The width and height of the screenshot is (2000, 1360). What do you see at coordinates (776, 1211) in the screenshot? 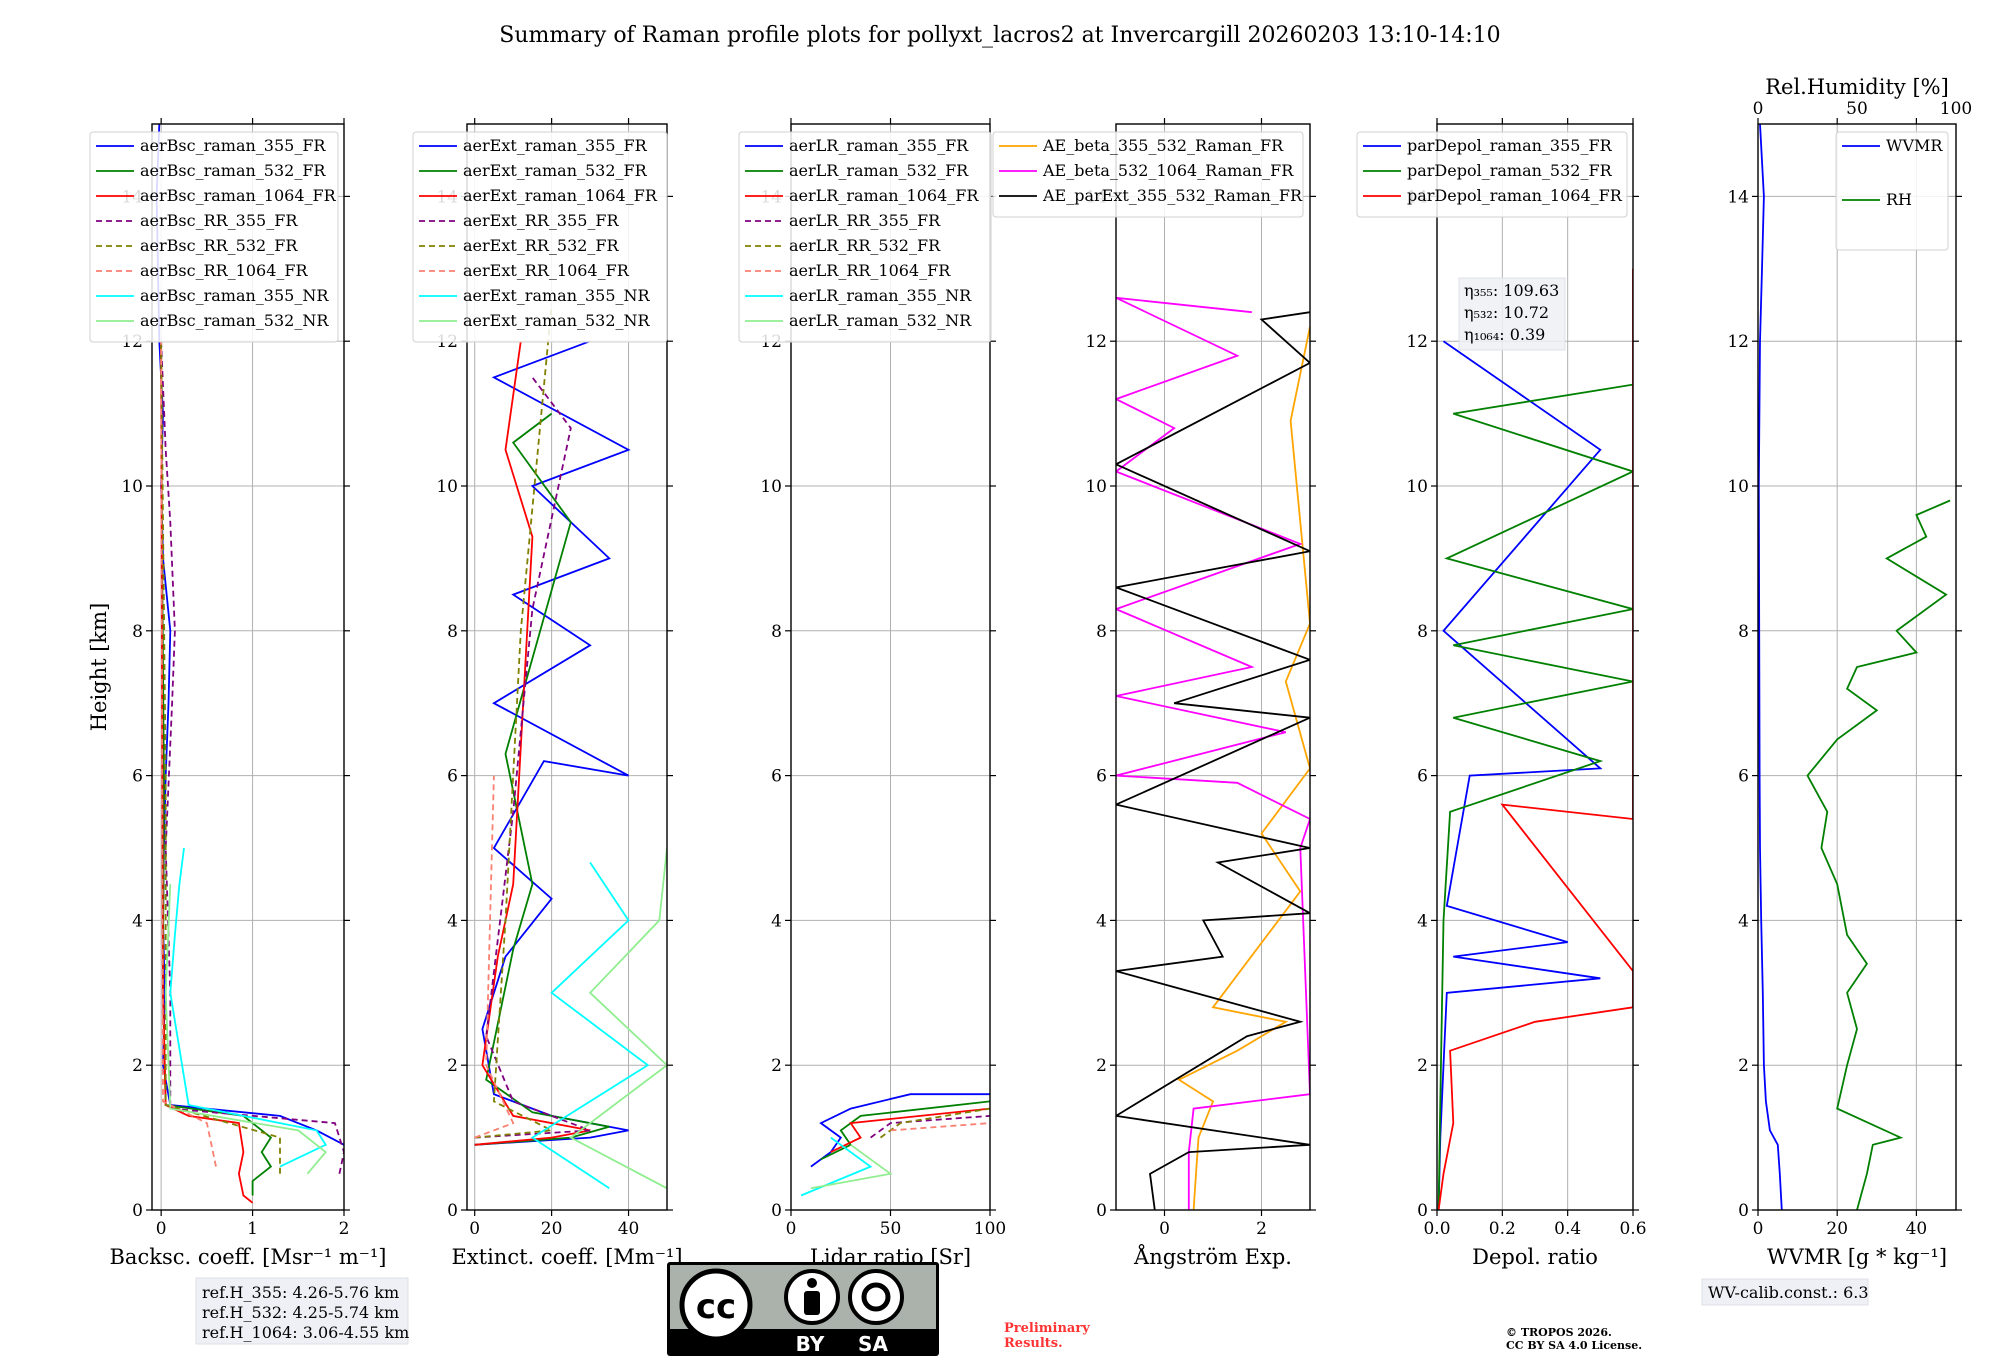
I see `ytick-label-lr: 0` at bounding box center [776, 1211].